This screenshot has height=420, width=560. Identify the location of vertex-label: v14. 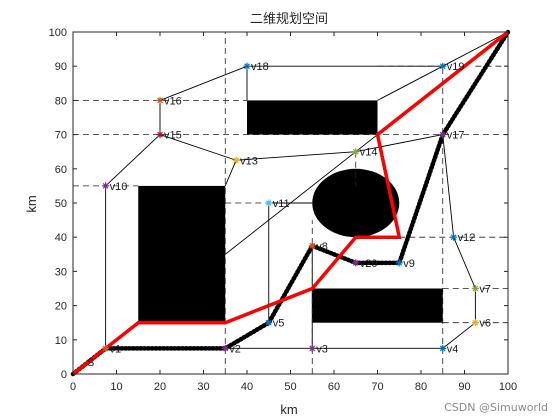
(369, 153).